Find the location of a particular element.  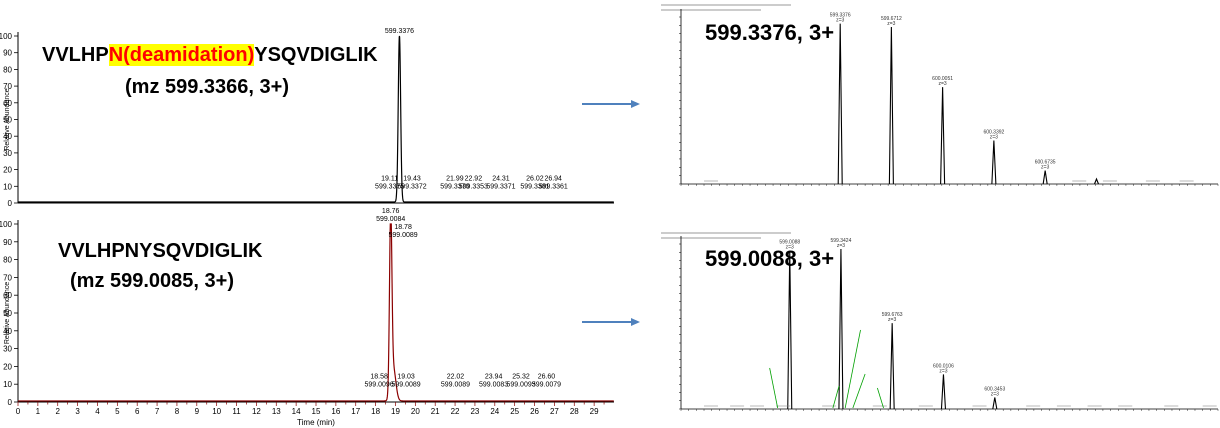

peak-label: 599.3361 is located at coordinates (553, 186).